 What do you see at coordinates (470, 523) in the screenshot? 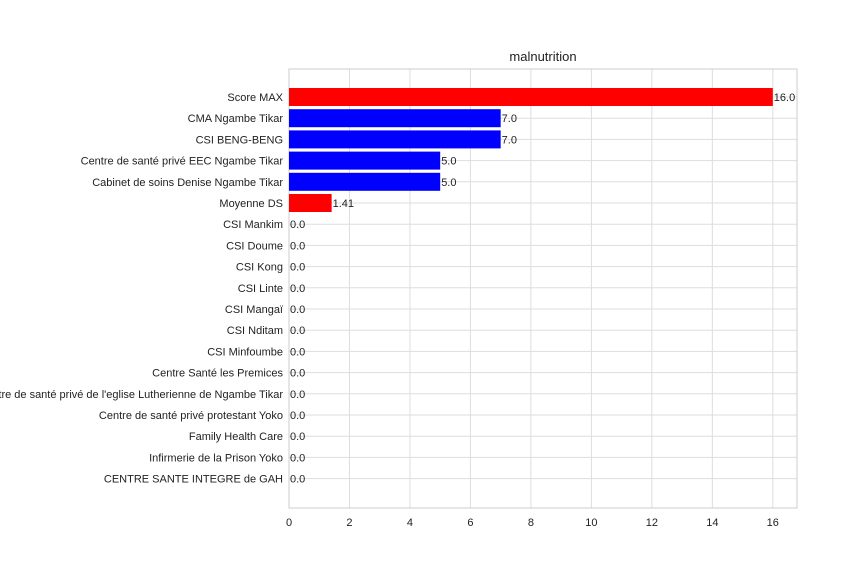
I see `x-tick-label: 6` at bounding box center [470, 523].